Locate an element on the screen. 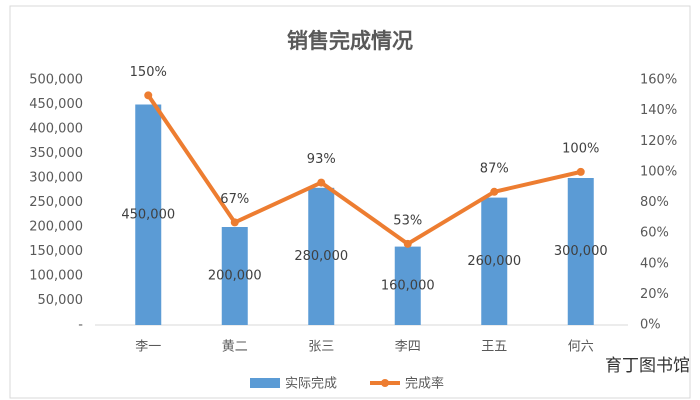  y-tick-label: 300,000 is located at coordinates (56, 178).